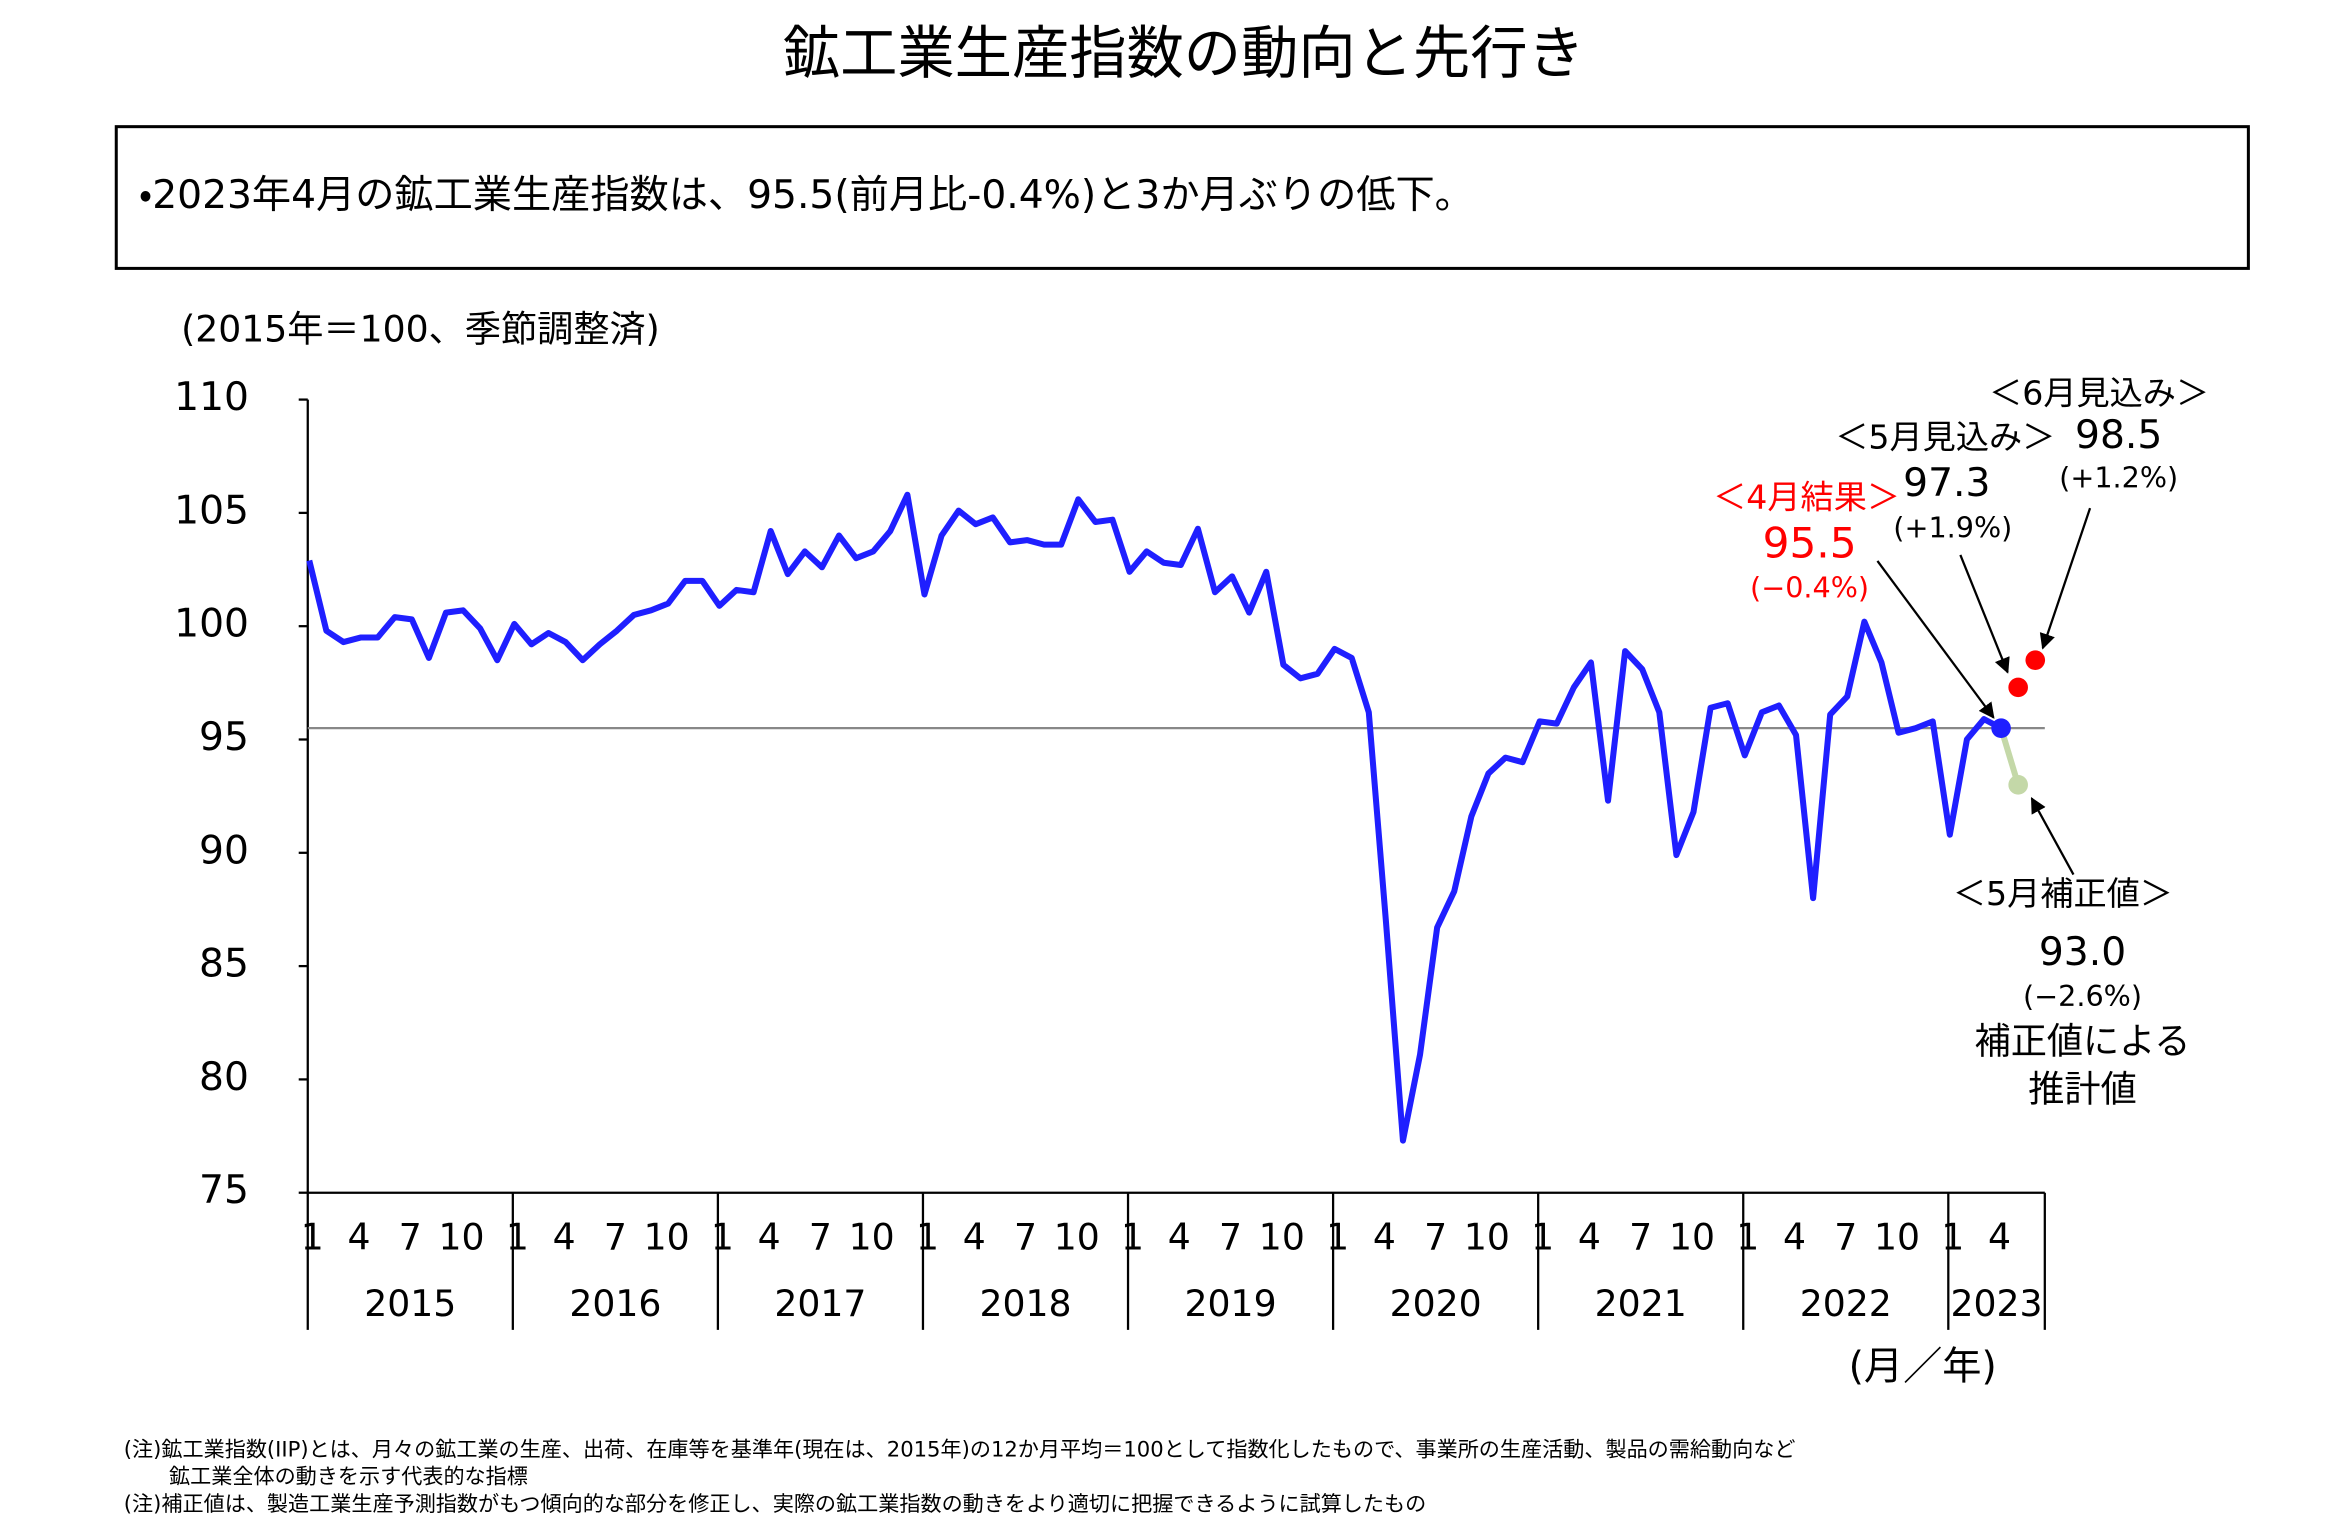 This screenshot has height=1539, width=2339. What do you see at coordinates (224, 1190) in the screenshot?
I see `y-tick-label: 75` at bounding box center [224, 1190].